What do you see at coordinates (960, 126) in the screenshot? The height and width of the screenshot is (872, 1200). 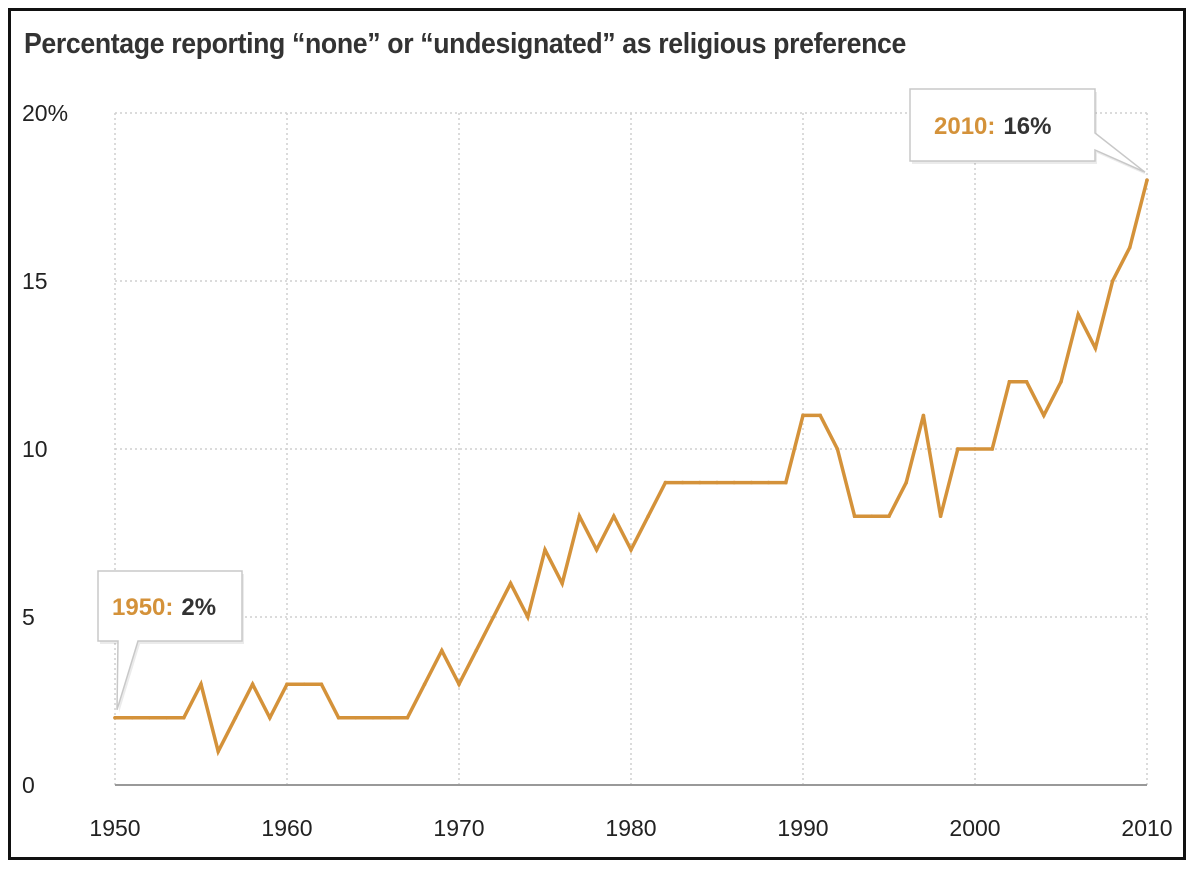 I see `callout-year: 2010` at bounding box center [960, 126].